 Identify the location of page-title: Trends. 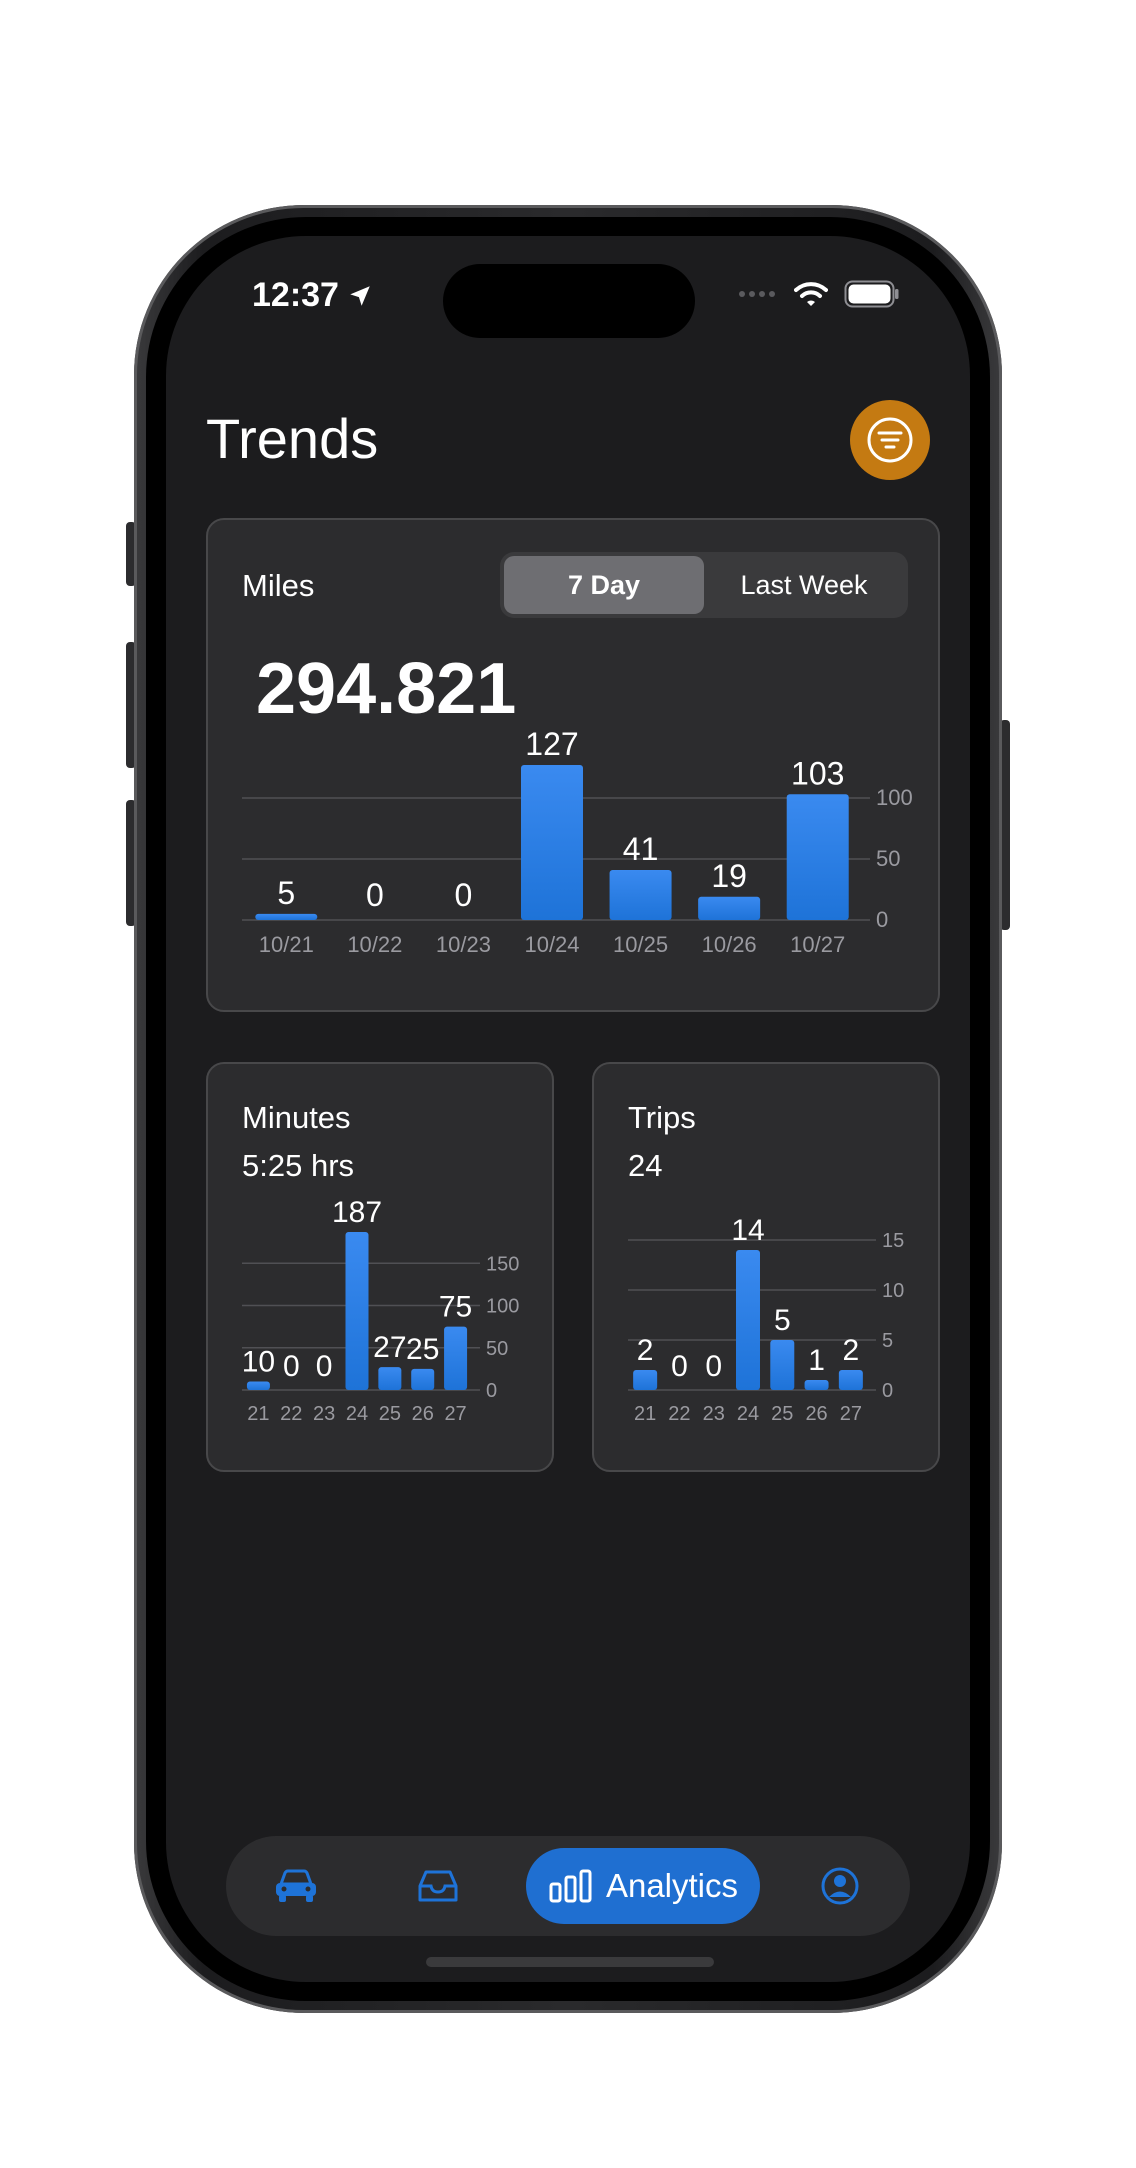
(292, 438).